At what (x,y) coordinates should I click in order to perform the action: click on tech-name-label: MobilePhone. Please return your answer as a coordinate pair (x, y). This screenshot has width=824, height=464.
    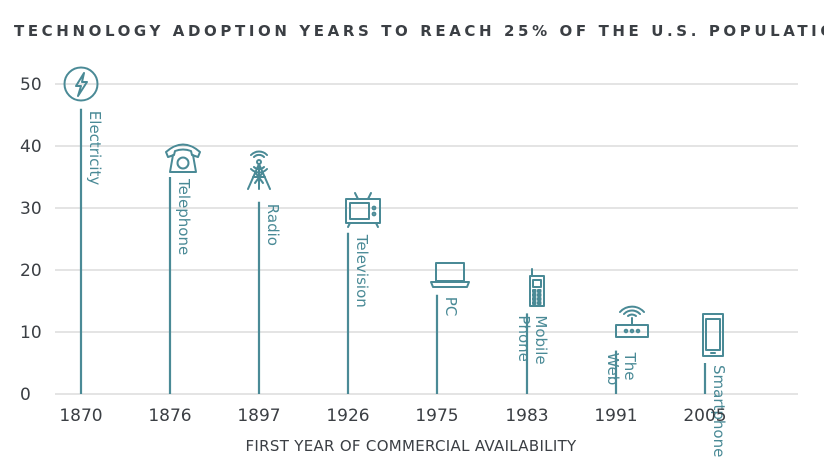
    Looking at the image, I should click on (532, 339).